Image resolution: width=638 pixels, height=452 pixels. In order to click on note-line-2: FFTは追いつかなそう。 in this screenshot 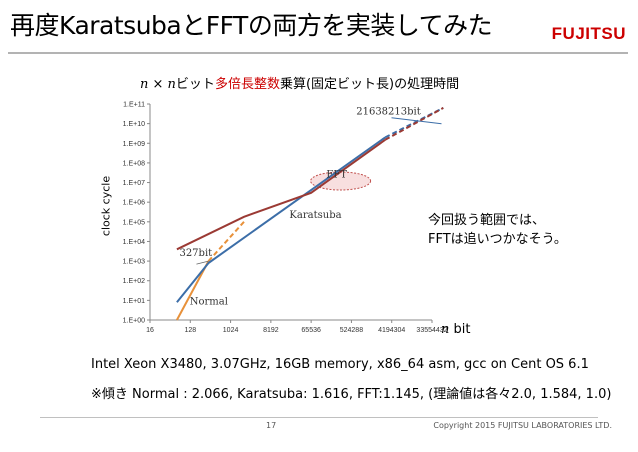, I will do `click(497, 239)`.